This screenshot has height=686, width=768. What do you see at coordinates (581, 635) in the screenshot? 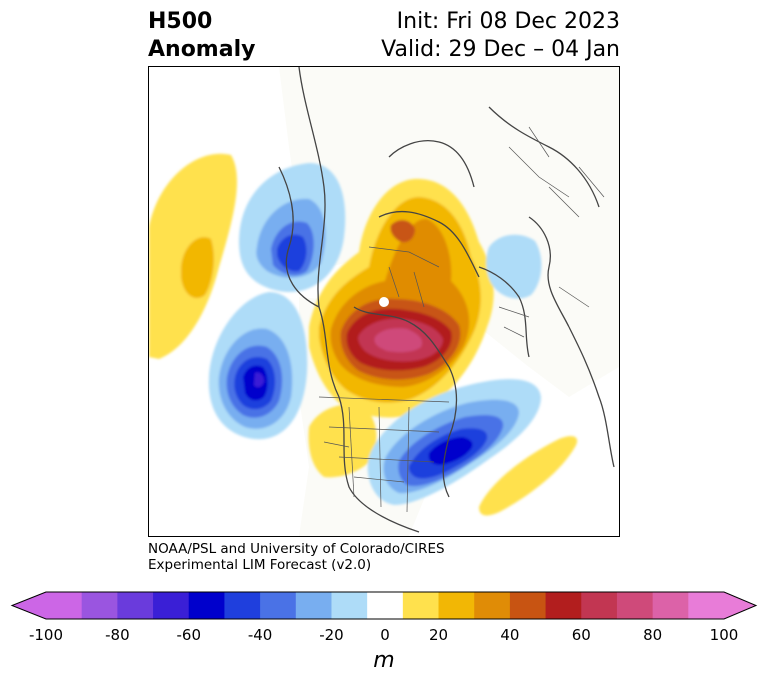
I see `colorbar-tick-label: 60` at bounding box center [581, 635].